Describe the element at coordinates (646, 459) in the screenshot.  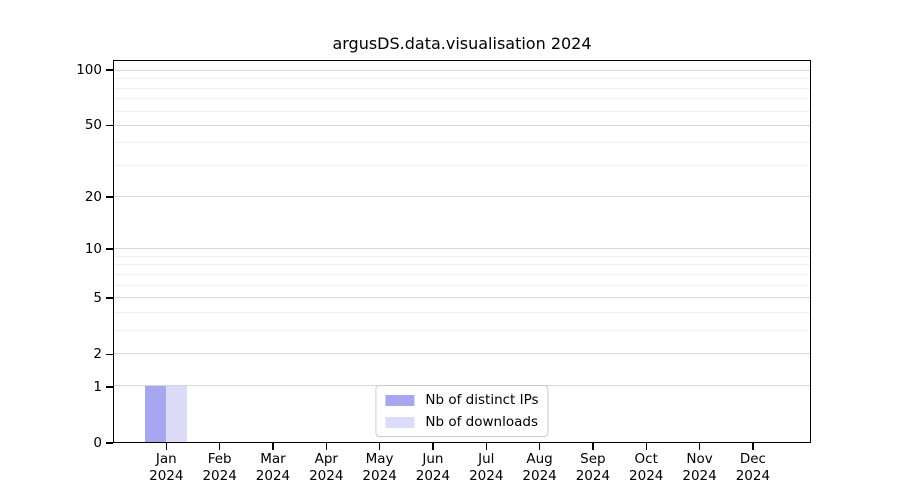
I see `x-tick-month: Oct` at that location.